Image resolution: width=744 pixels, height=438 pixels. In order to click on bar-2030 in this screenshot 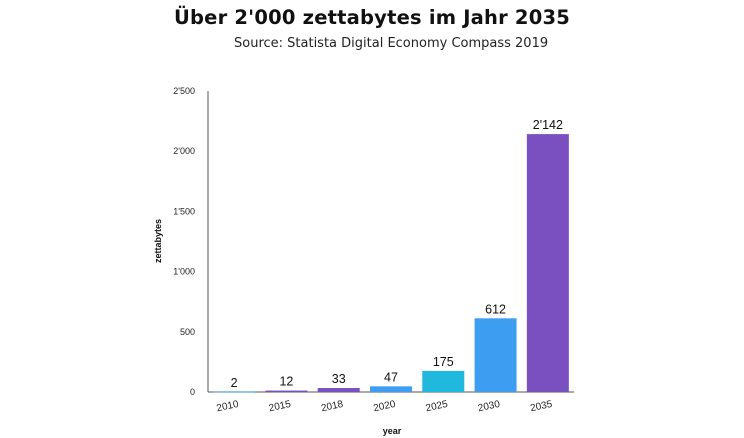, I will do `click(495, 355)`.